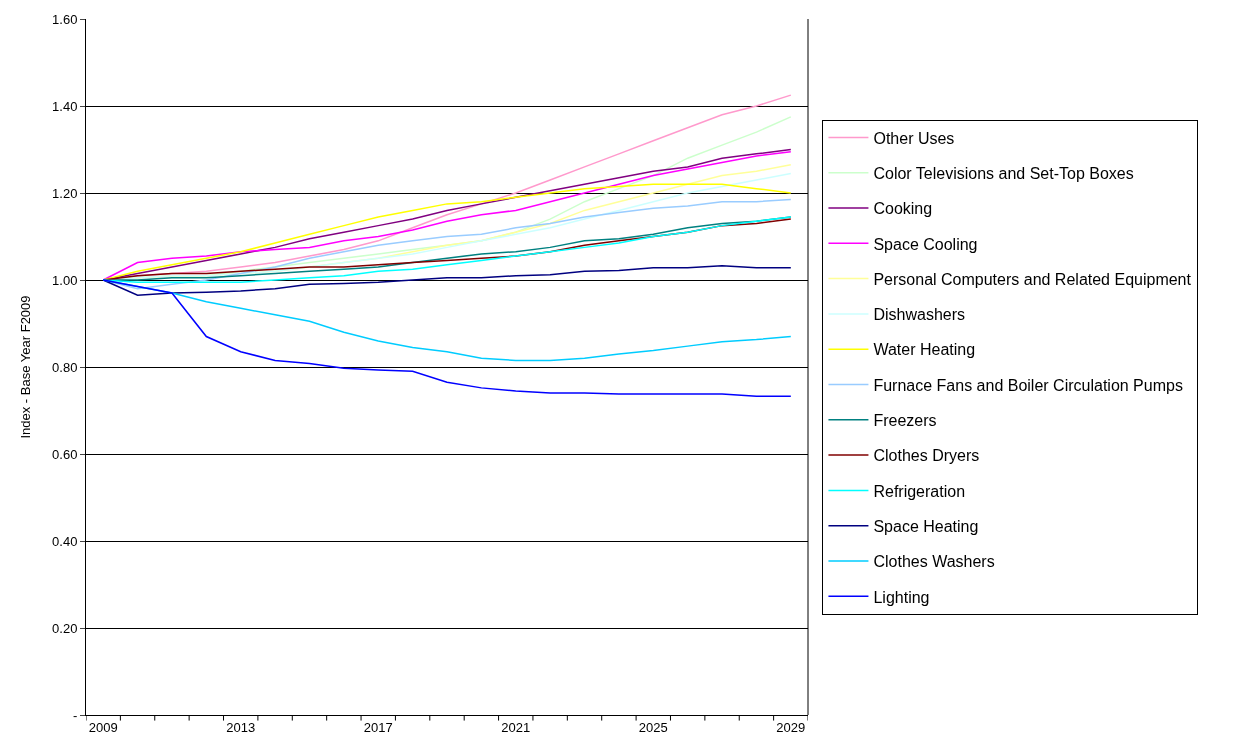 The width and height of the screenshot is (1246, 749). Describe the element at coordinates (65, 106) in the screenshot. I see `y-tick-label: 1.40` at that location.